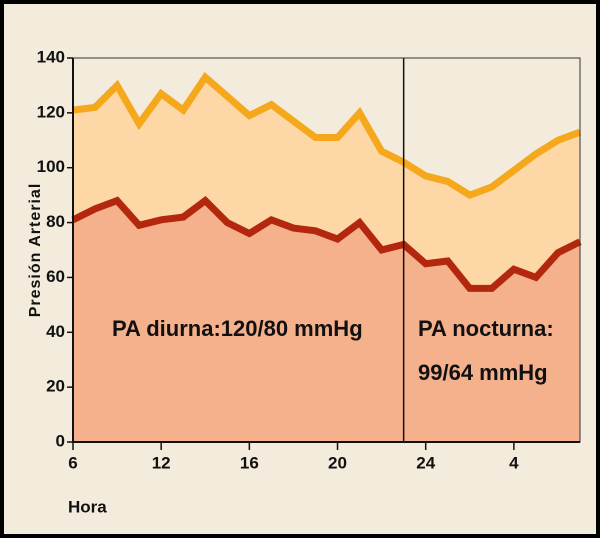 The height and width of the screenshot is (538, 600). I want to click on y-tick-label: 100, so click(51, 166).